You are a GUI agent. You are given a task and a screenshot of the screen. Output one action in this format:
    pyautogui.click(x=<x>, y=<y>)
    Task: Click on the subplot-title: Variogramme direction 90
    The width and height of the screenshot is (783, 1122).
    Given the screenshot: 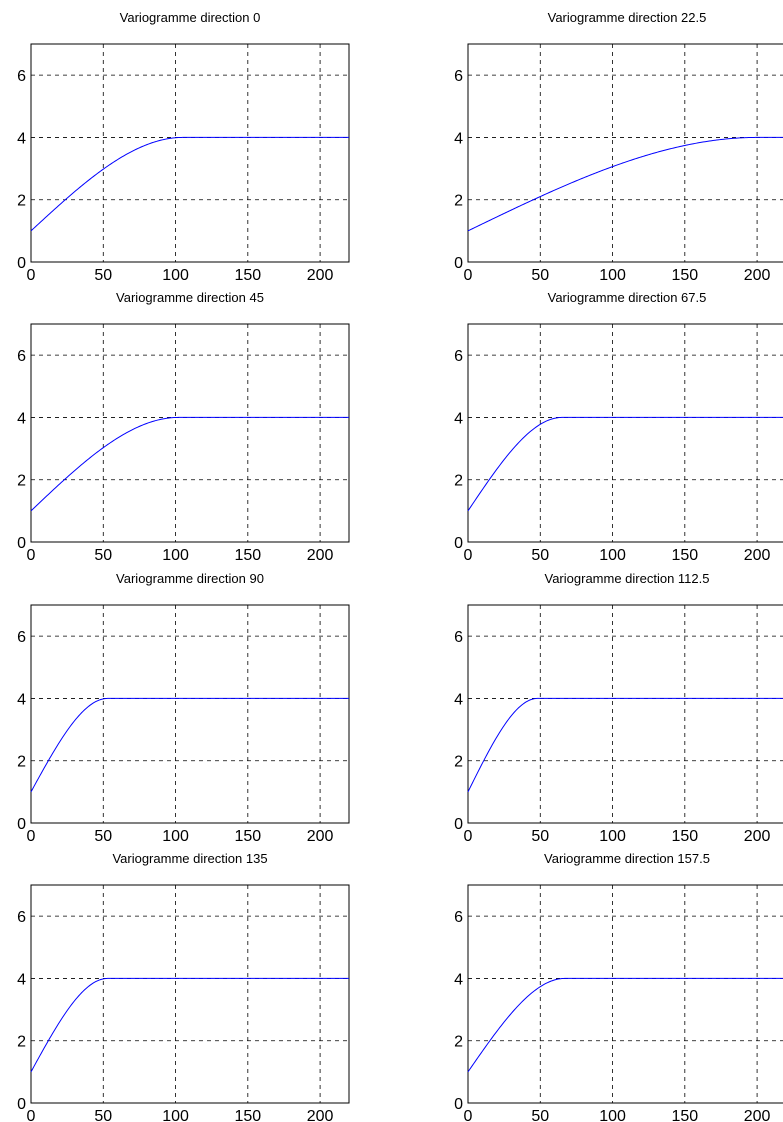 What is the action you would take?
    pyautogui.click(x=190, y=578)
    